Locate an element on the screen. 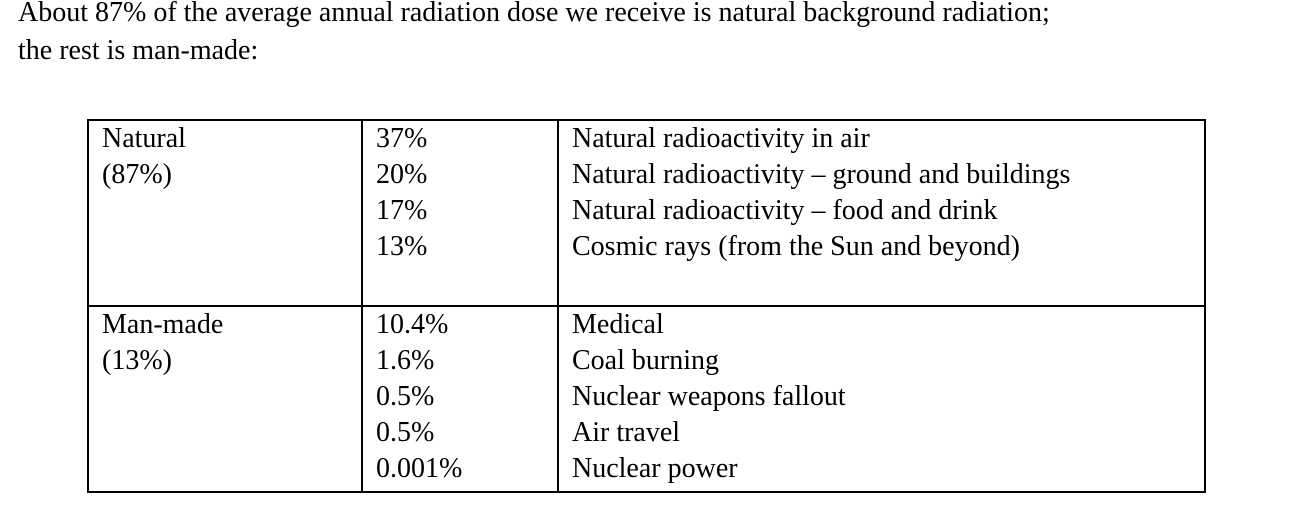 The width and height of the screenshot is (1292, 518). source-label: Natural radioactivity in air is located at coordinates (721, 138).